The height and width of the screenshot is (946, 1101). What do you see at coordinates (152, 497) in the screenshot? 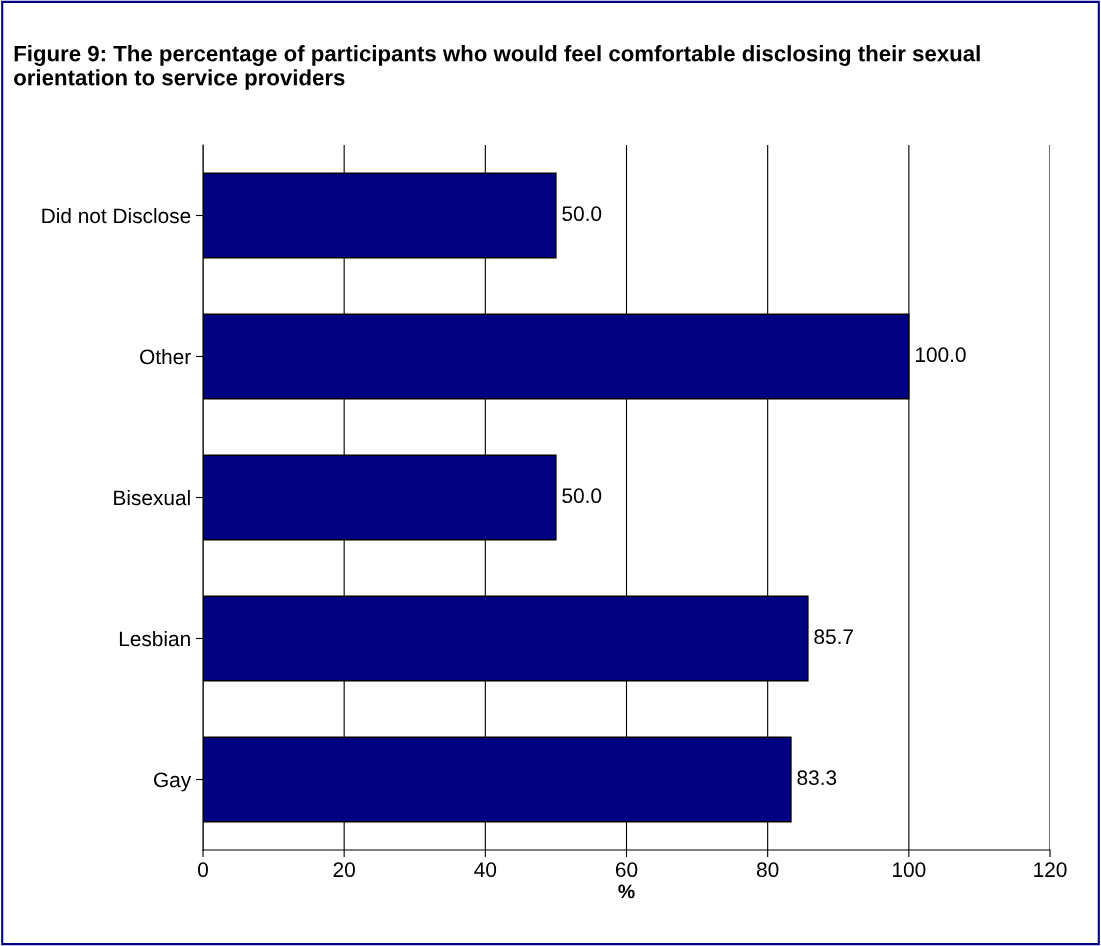
I see `y-tick-label: Bisexual` at bounding box center [152, 497].